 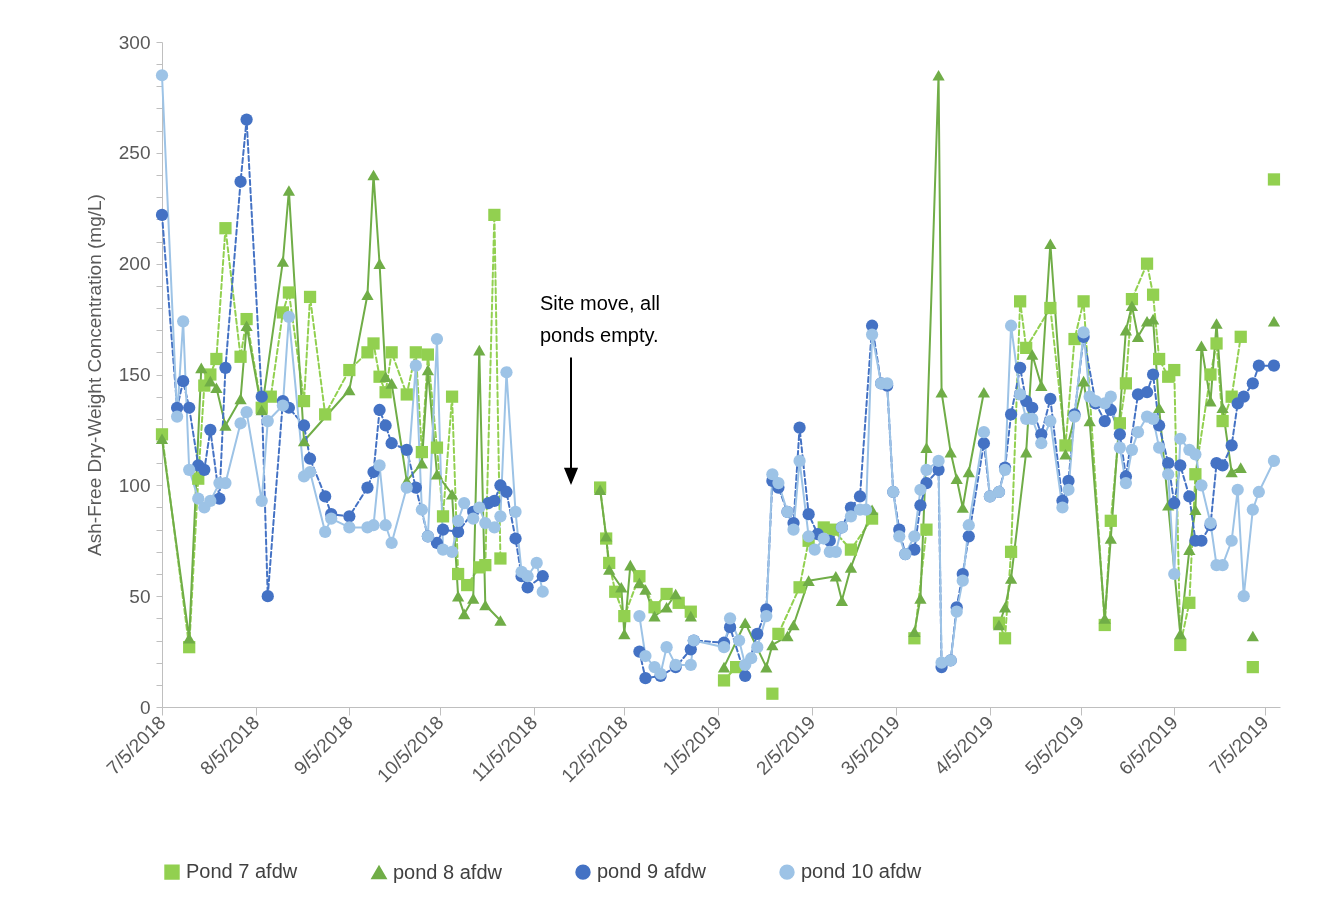 I want to click on y-tick-label: 0, so click(x=145, y=707).